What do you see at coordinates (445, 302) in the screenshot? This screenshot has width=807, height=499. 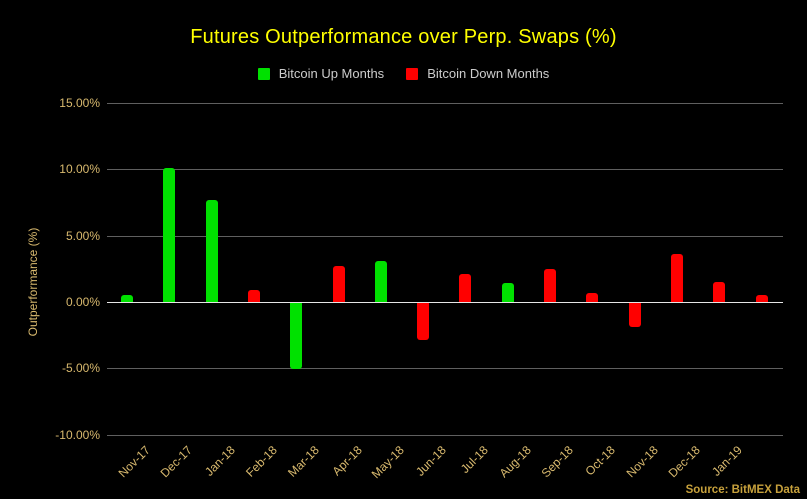 I see `zero-gridline` at bounding box center [445, 302].